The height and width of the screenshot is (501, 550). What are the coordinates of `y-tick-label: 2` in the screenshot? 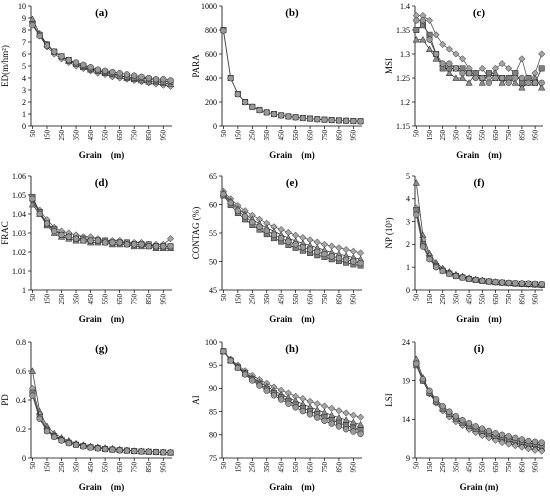 It's located at (408, 244).